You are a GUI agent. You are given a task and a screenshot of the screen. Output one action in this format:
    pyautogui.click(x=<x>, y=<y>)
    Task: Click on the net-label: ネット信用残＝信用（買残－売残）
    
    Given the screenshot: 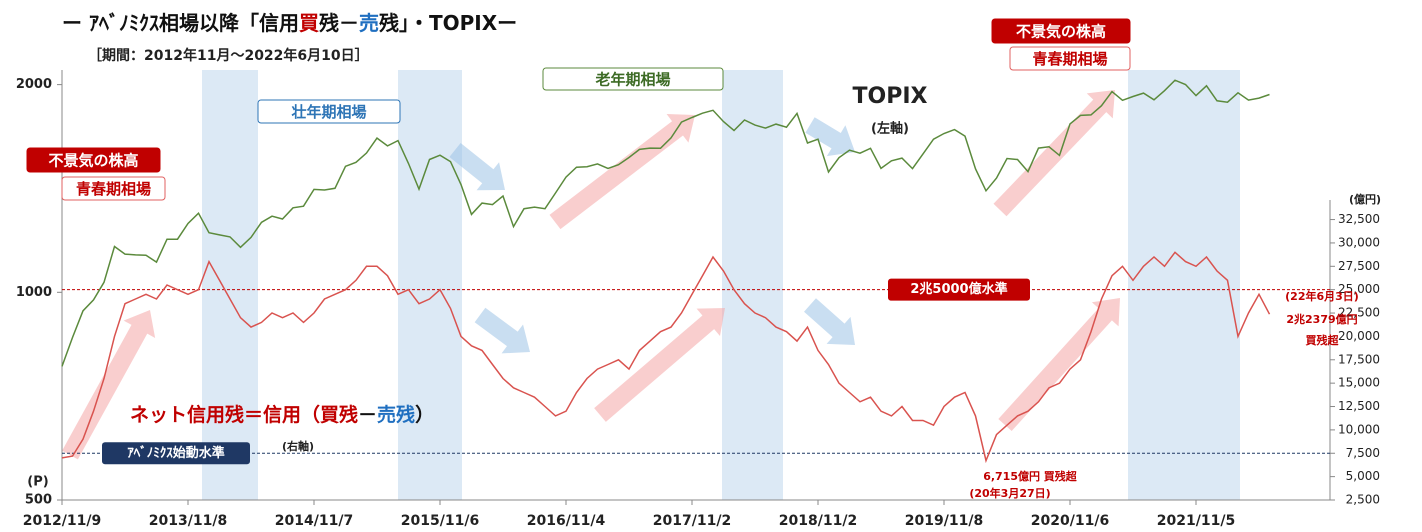 What is the action you would take?
    pyautogui.click(x=282, y=414)
    